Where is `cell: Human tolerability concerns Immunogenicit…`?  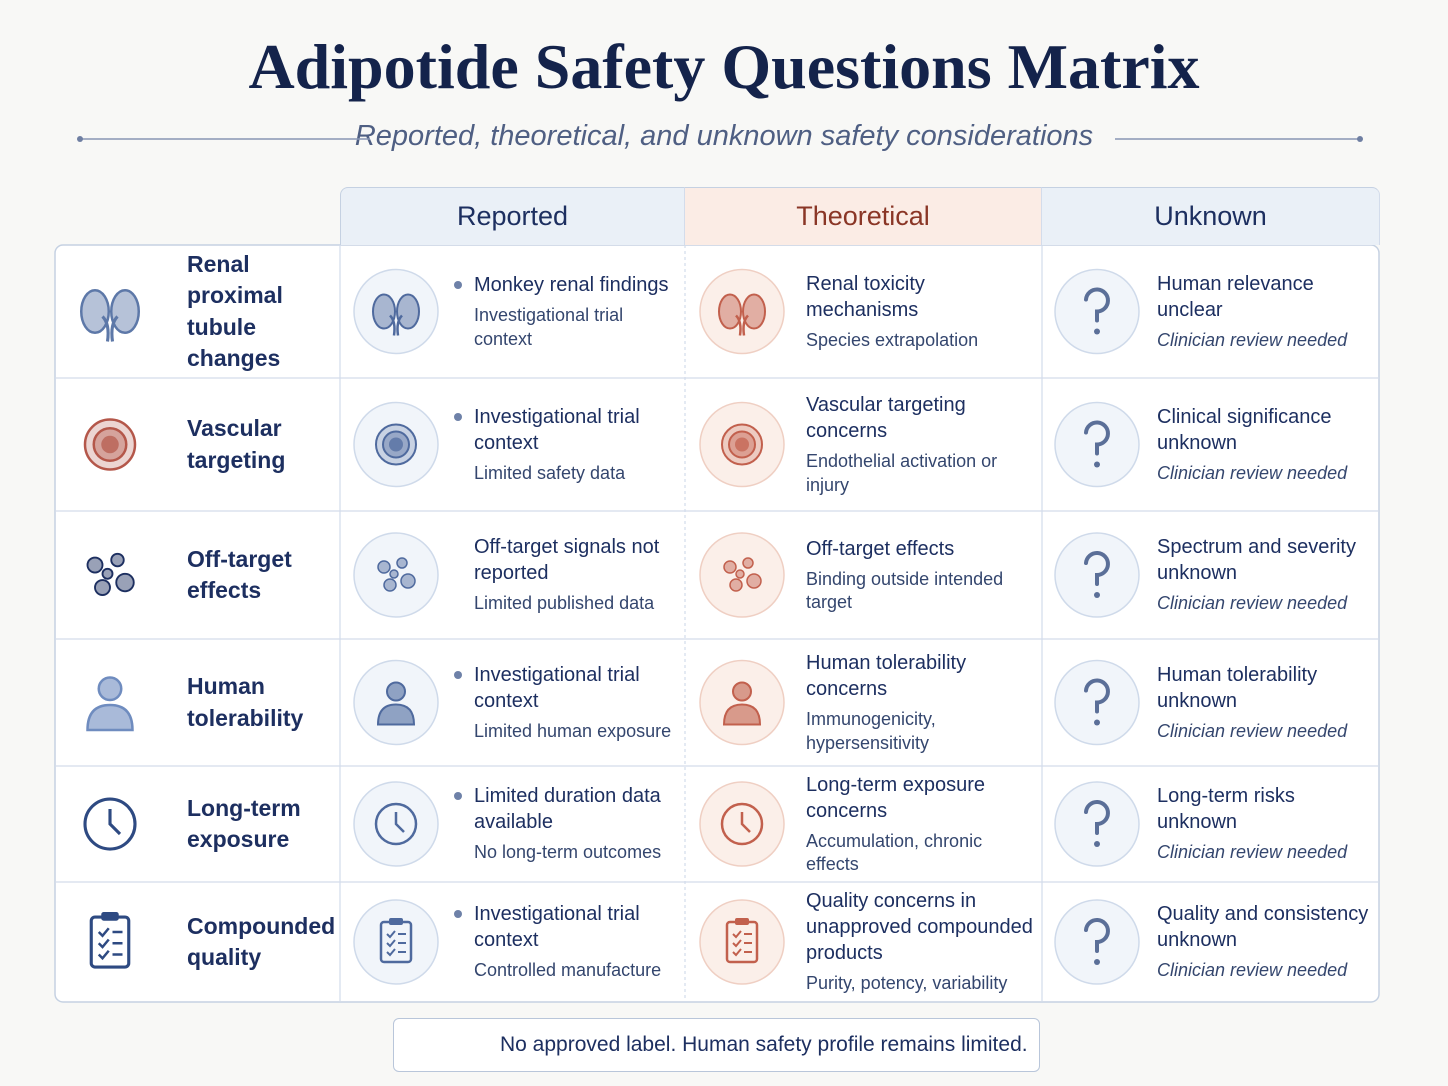
cell: Human tolerability concerns Immunogenicit… is located at coordinates (920, 702).